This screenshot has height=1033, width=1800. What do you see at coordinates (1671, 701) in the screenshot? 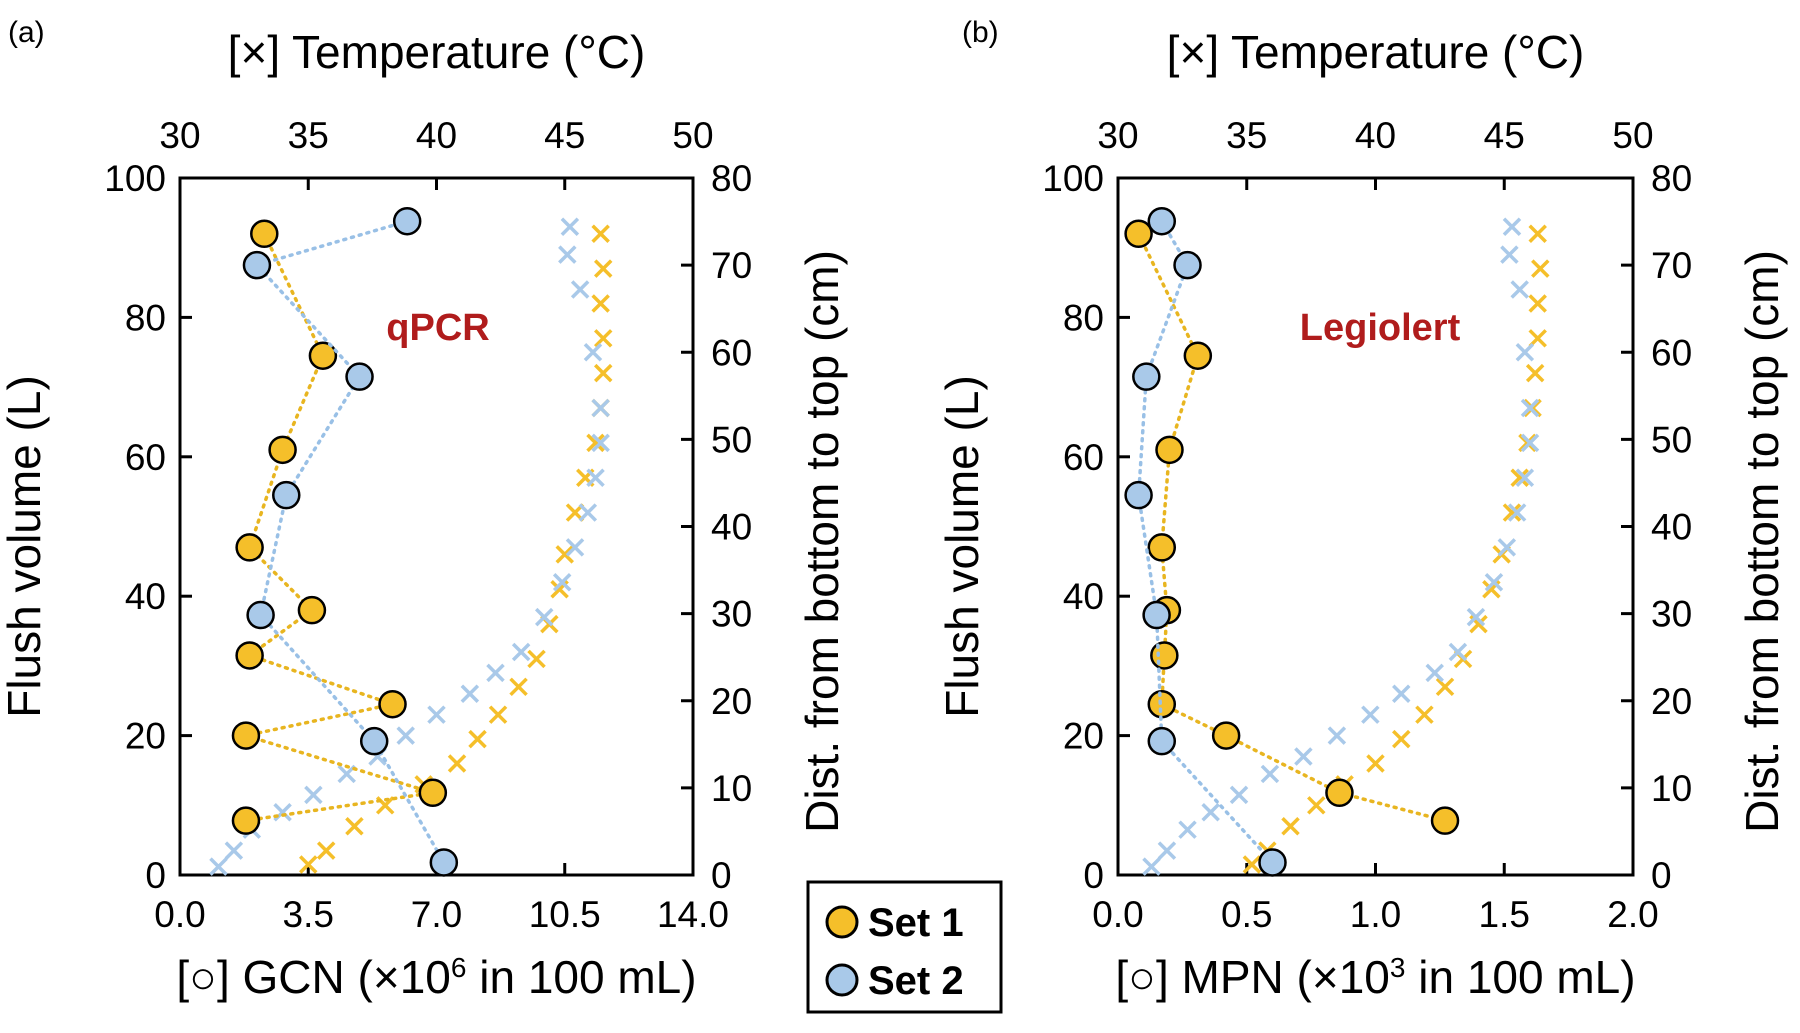
I see `y-right-tick-label: 20` at bounding box center [1671, 701].